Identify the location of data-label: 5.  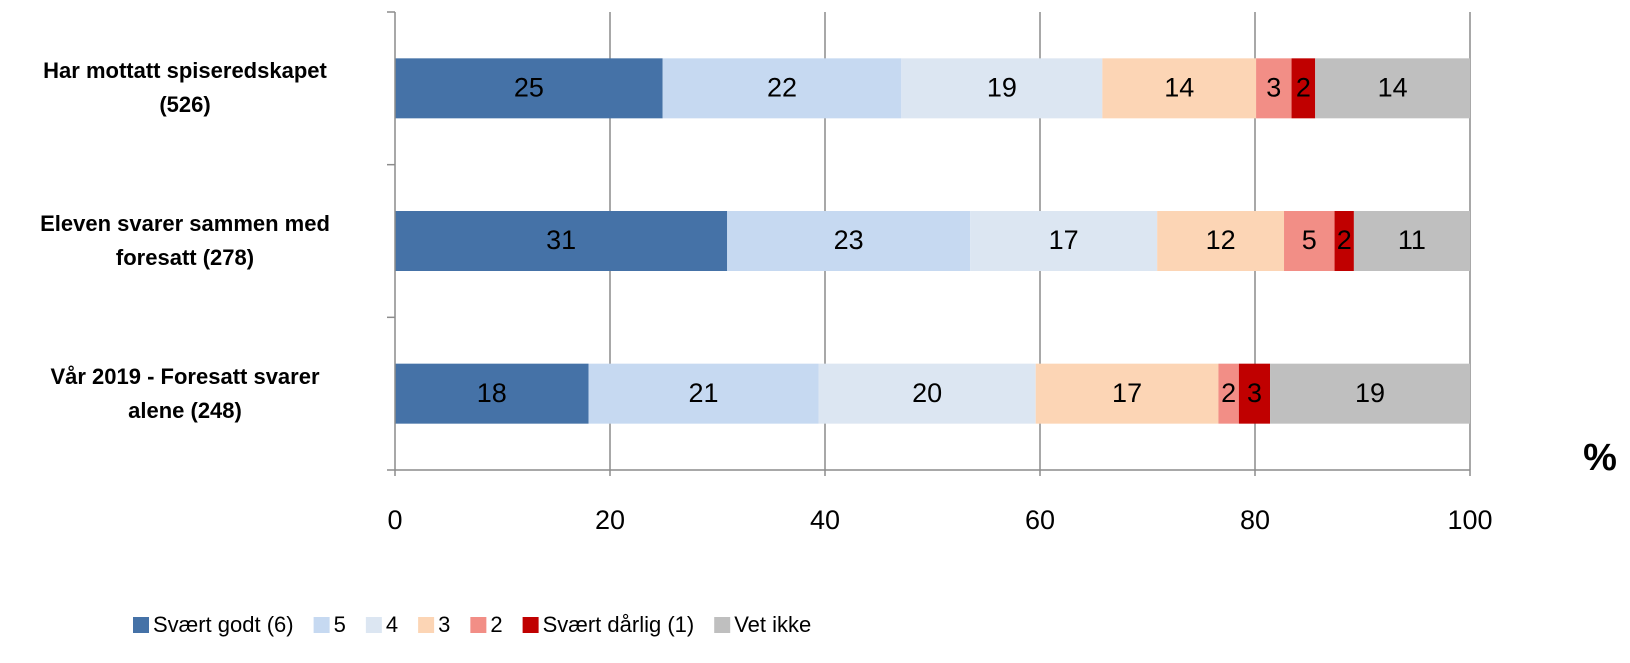
(1309, 240).